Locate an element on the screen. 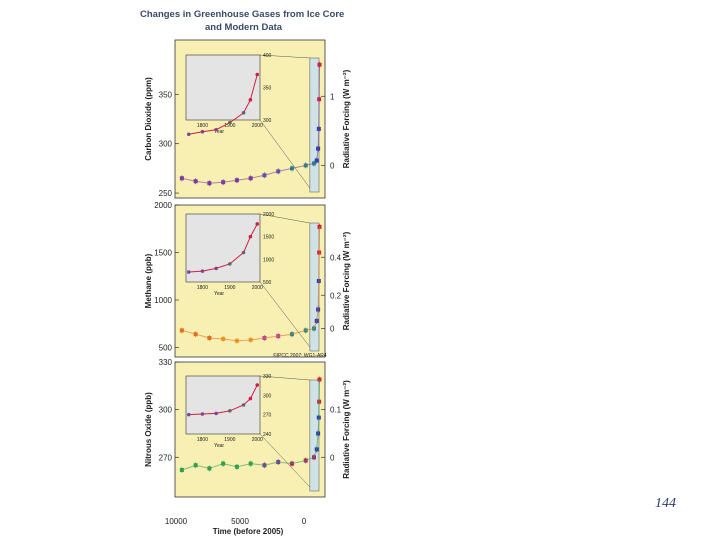  y-axis-label: Nitrous Oxide (ppb) is located at coordinates (148, 429).